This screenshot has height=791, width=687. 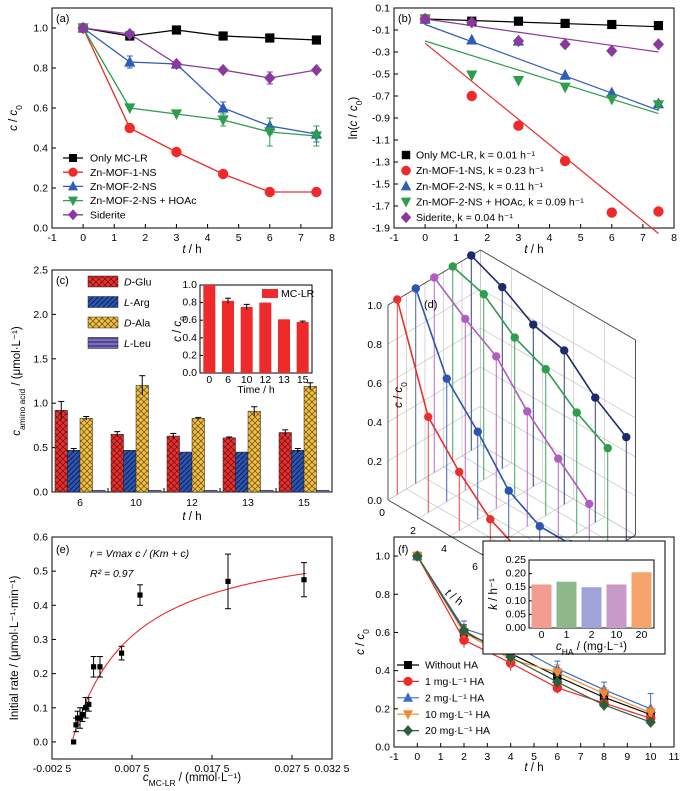 I want to click on inset-x-tick-label: 12, so click(x=265, y=380).